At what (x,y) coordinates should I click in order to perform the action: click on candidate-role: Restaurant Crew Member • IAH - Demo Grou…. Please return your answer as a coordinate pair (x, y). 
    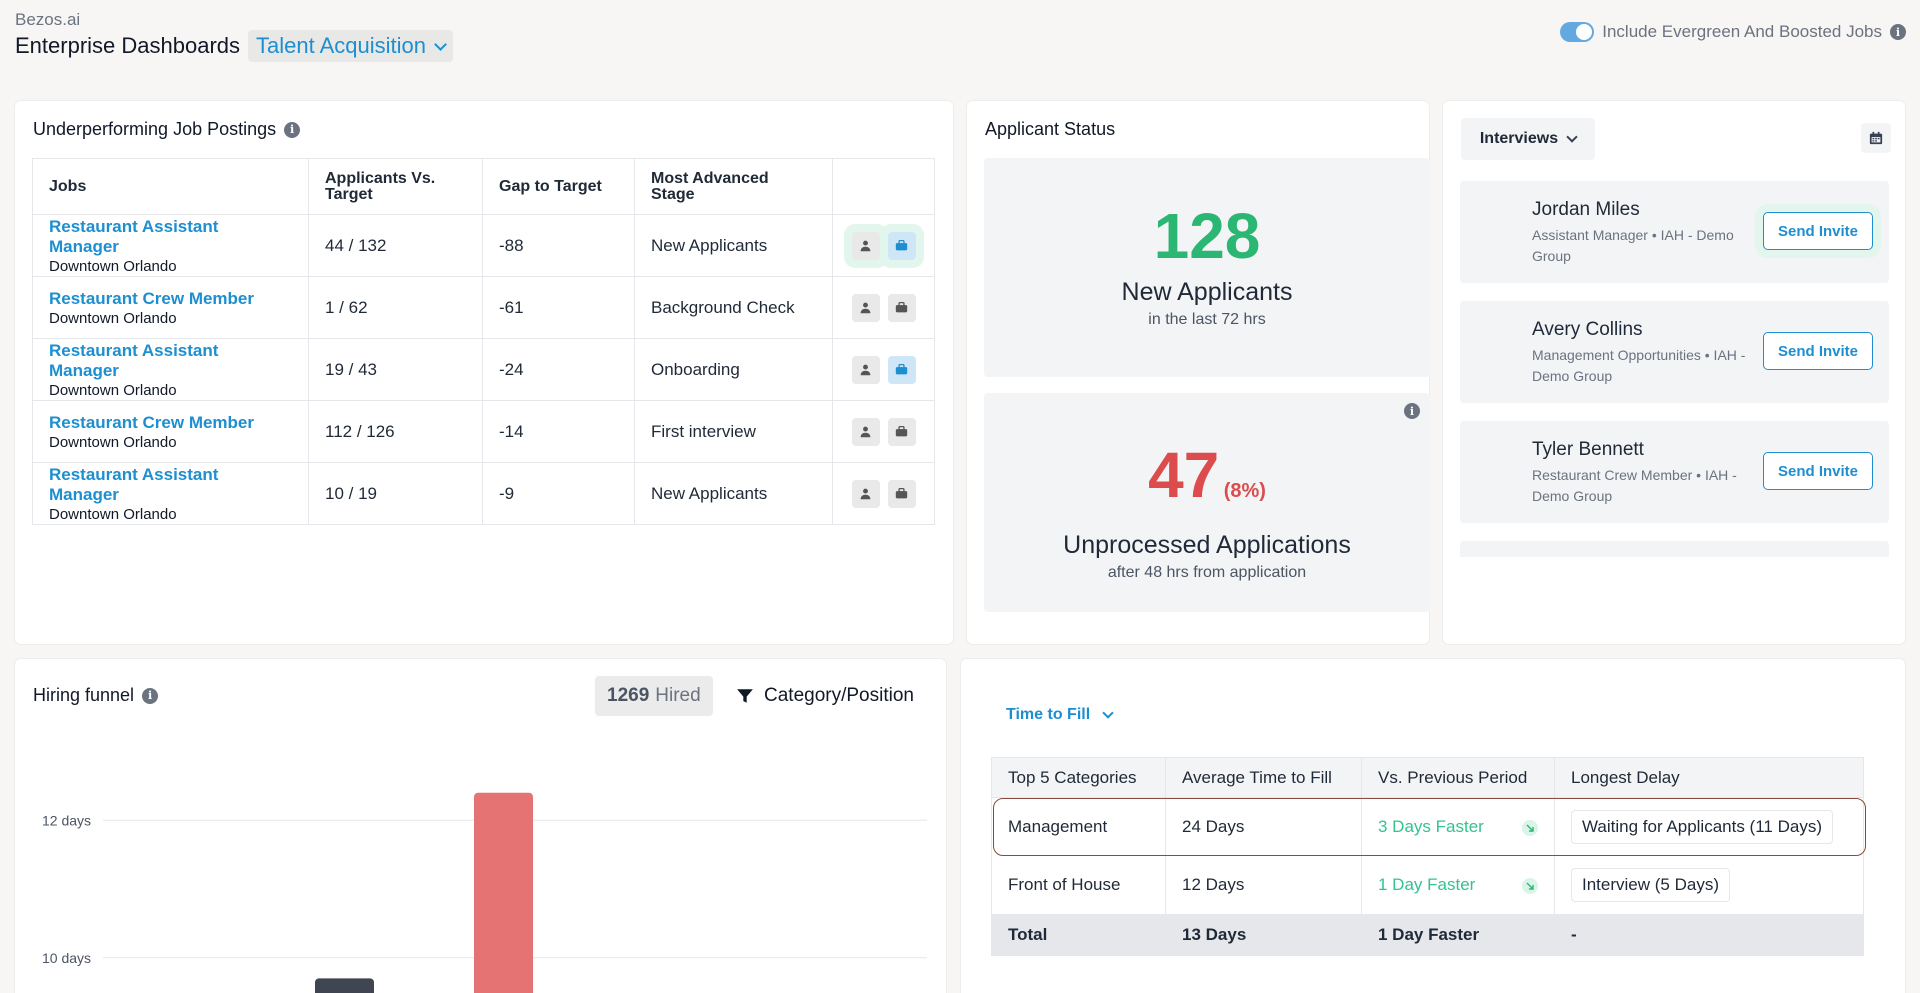
    Looking at the image, I should click on (1634, 485).